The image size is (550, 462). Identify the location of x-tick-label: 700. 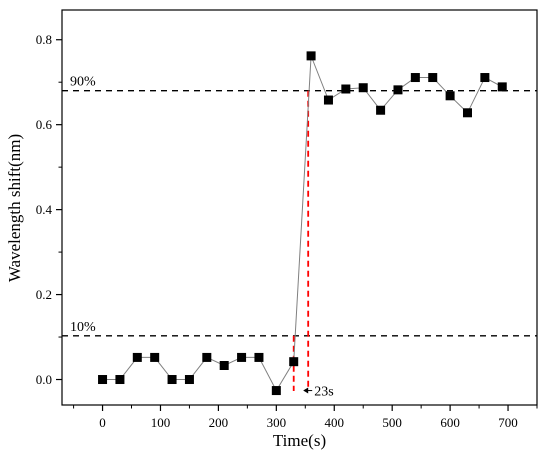
(508, 422).